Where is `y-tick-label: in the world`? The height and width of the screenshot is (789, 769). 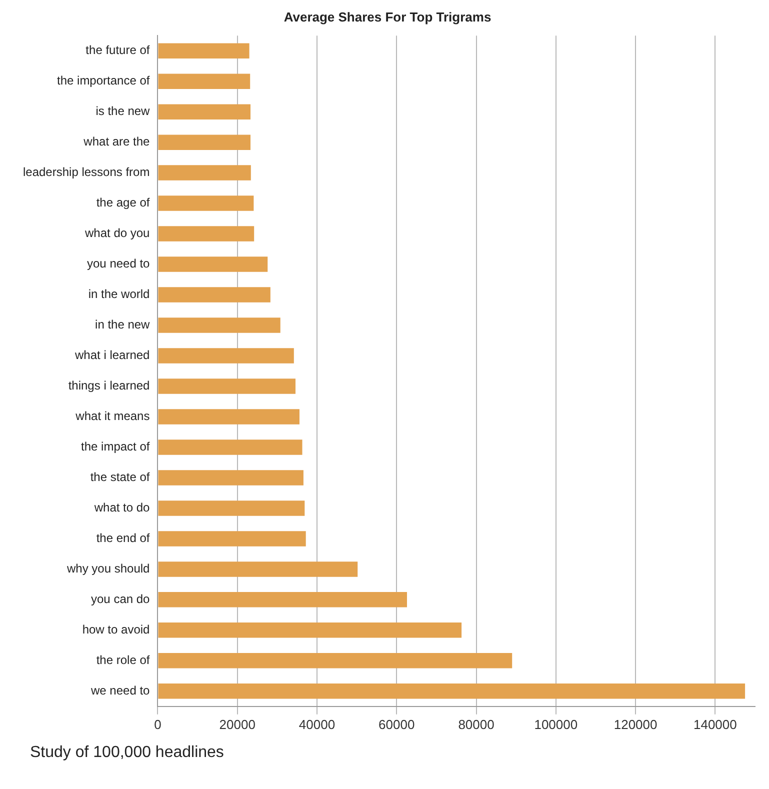 y-tick-label: in the world is located at coordinates (119, 294).